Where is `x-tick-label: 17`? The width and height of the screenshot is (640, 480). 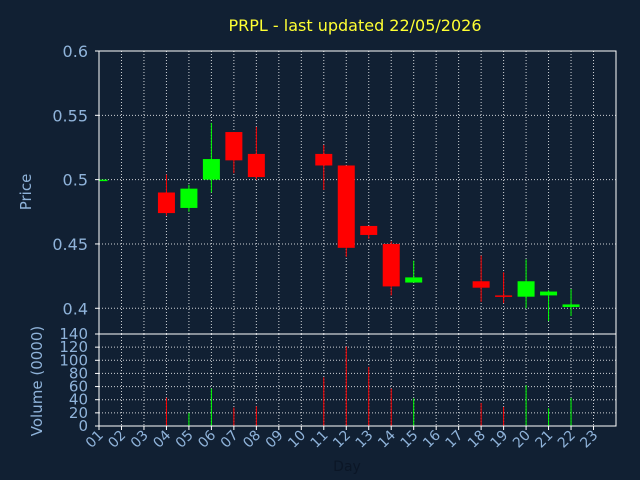
x-tick-label: 17 is located at coordinates (455, 440).